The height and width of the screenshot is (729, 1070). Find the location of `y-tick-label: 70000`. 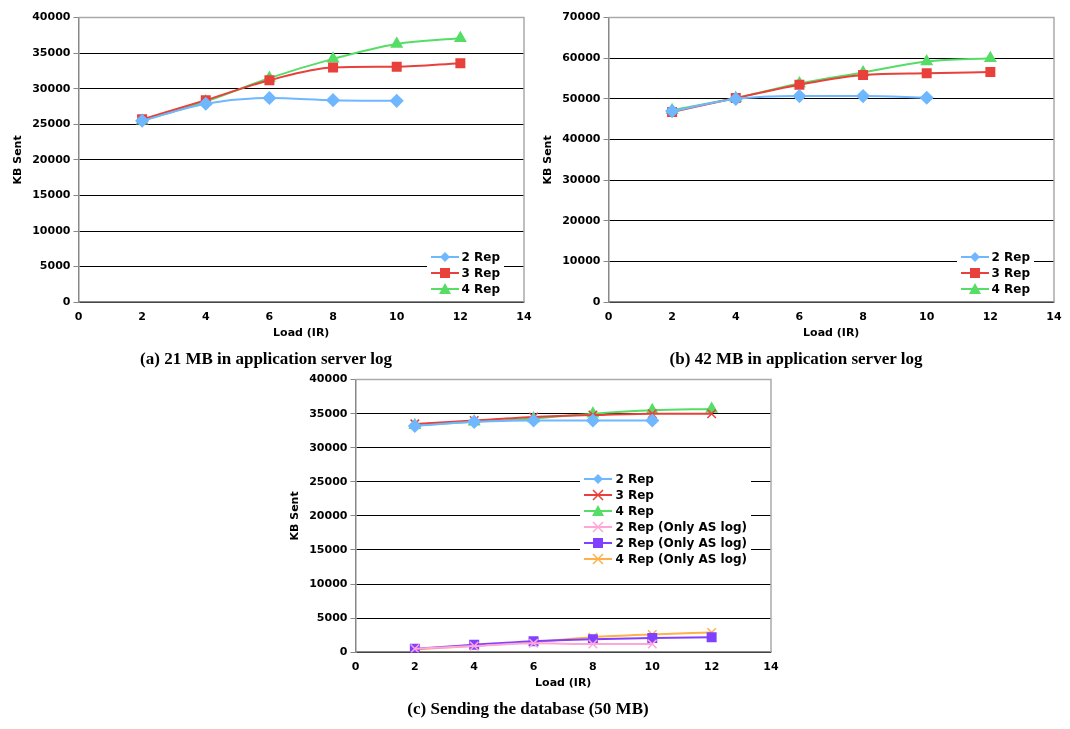

y-tick-label: 70000 is located at coordinates (581, 17).